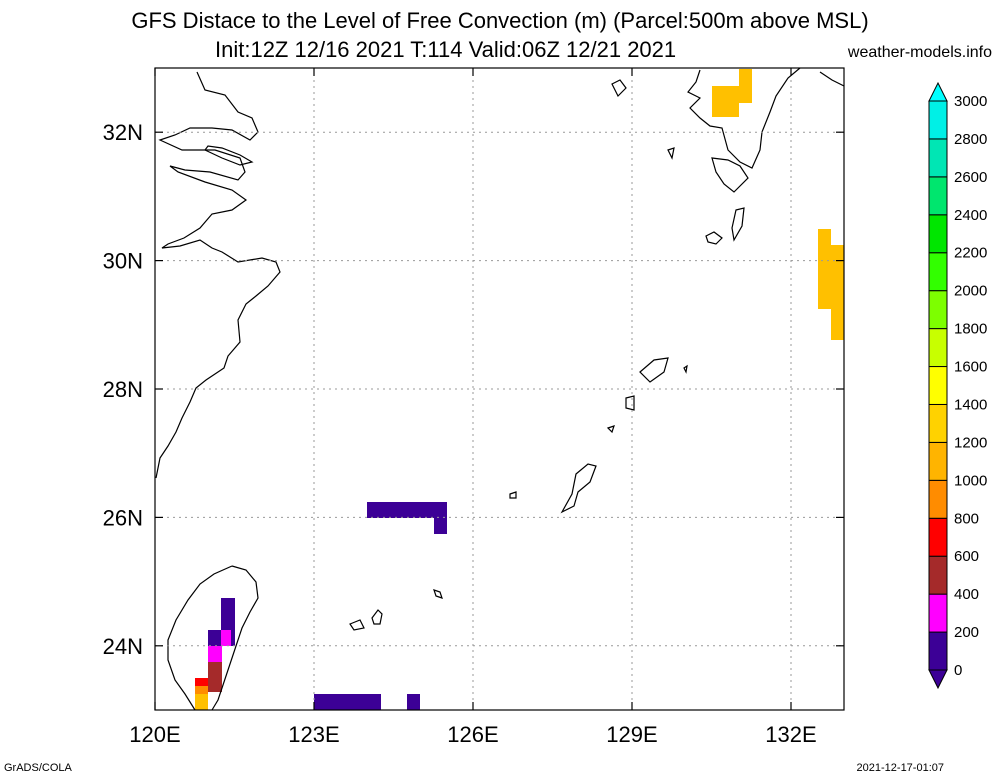  Describe the element at coordinates (832, 79) in the screenshot. I see `coastline-shikoku` at that location.